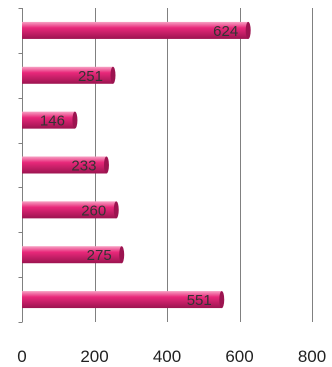 The width and height of the screenshot is (332, 367). What do you see at coordinates (21, 356) in the screenshot?
I see `x-tick-label-0: 0` at bounding box center [21, 356].